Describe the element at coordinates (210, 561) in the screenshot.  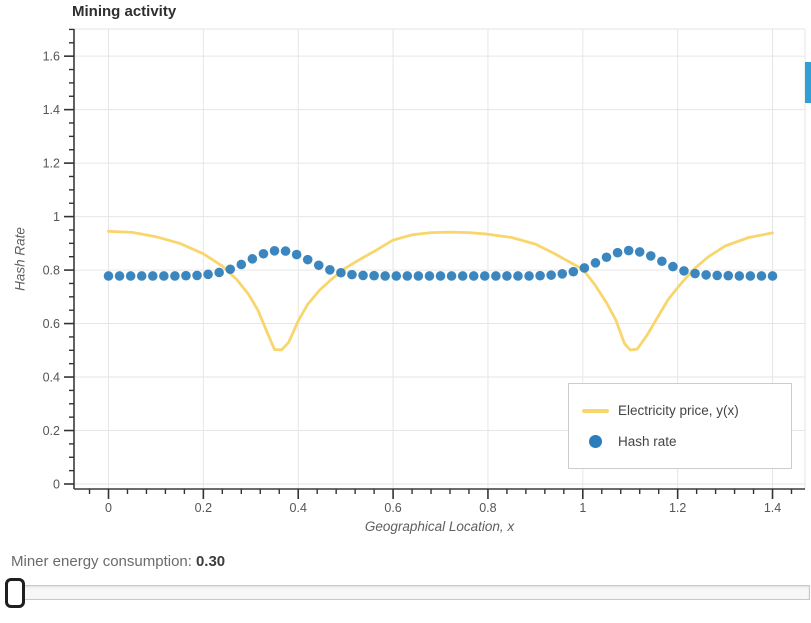
I see `caption-value: 0.30` at that location.